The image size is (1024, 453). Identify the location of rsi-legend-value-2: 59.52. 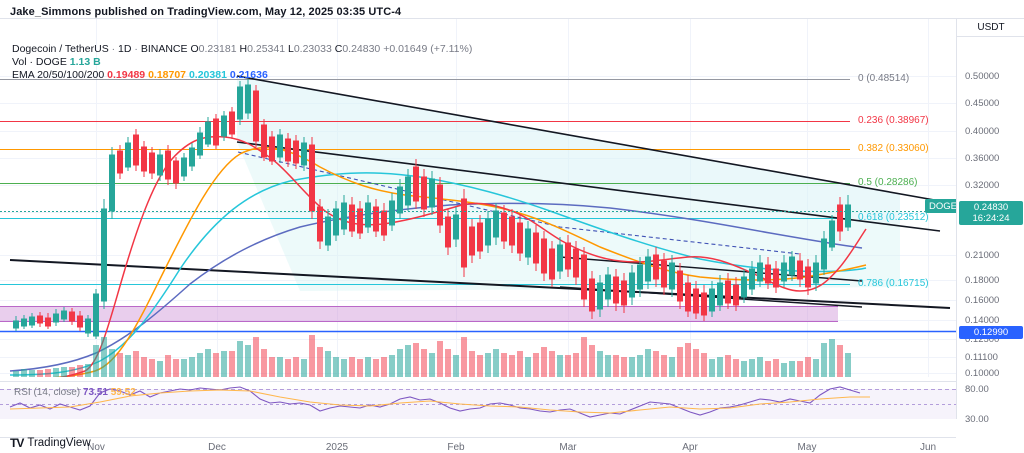
(123, 392).